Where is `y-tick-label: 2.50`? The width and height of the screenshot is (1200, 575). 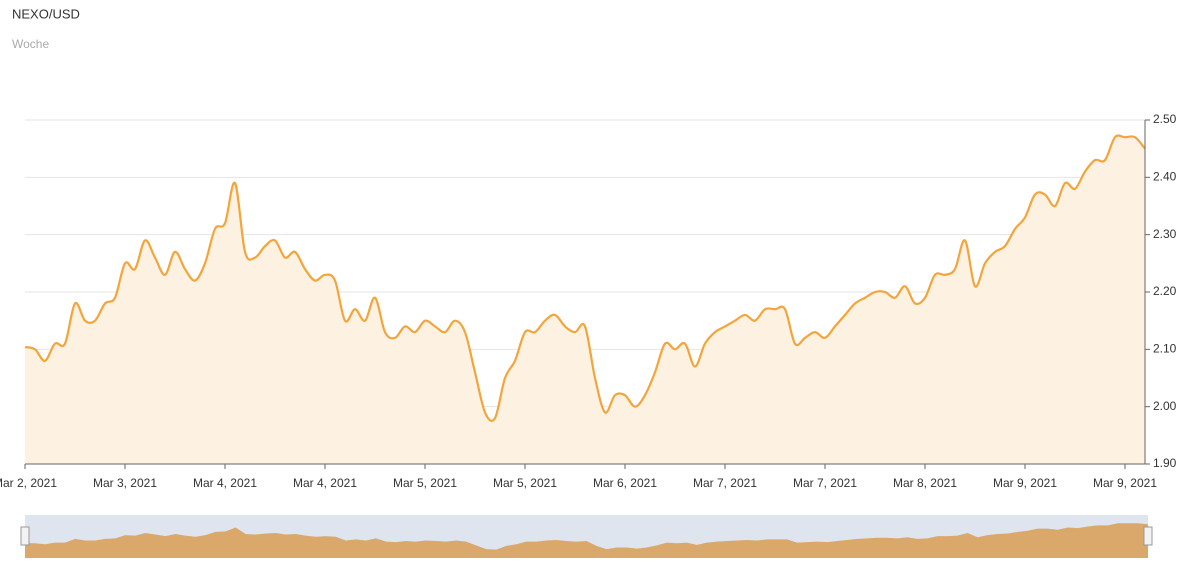 y-tick-label: 2.50 is located at coordinates (1165, 119).